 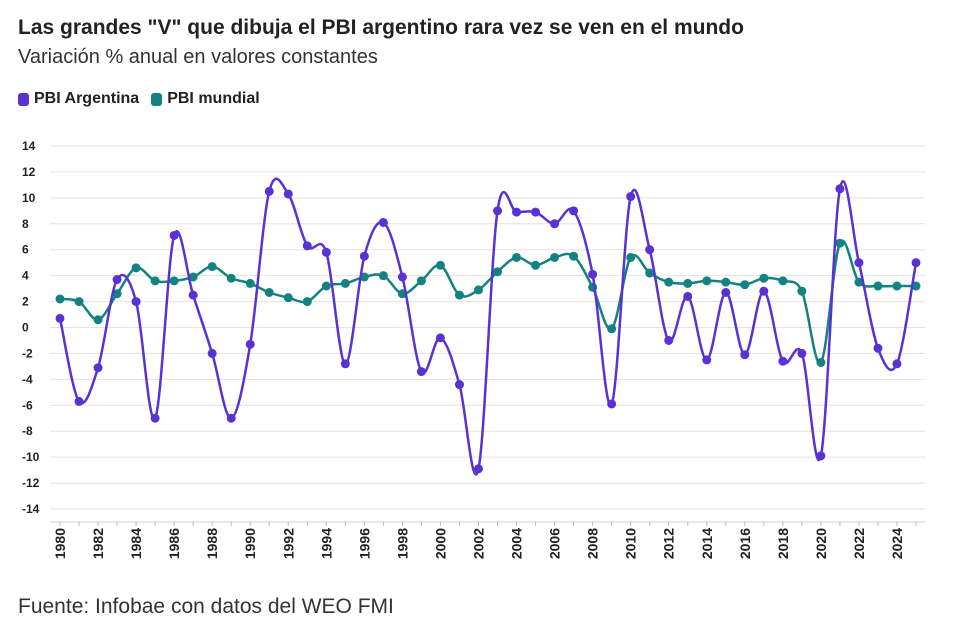 What do you see at coordinates (631, 543) in the screenshot?
I see `x-tick-label: 2010` at bounding box center [631, 543].